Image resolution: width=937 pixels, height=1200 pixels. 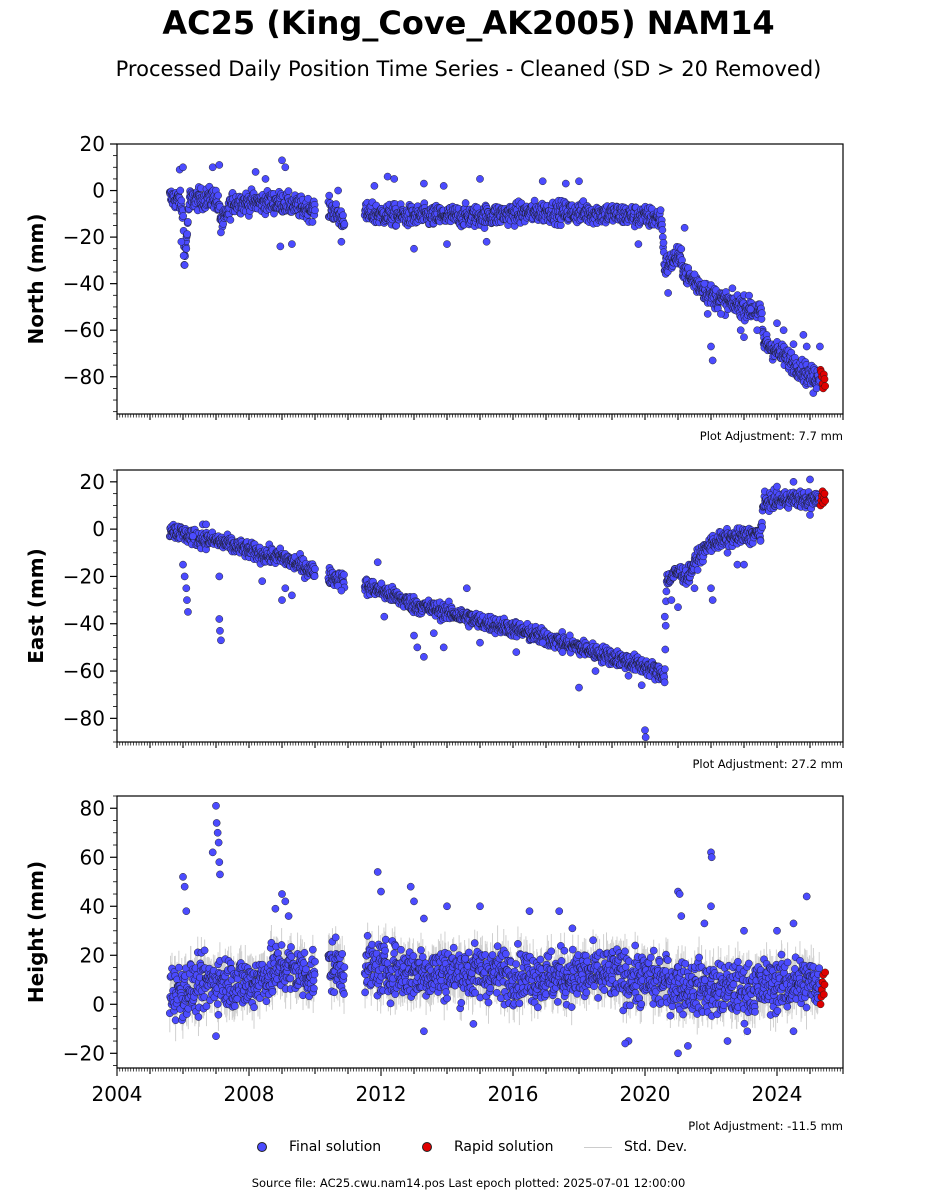 I want to click on chart-title: AC25 (King_Cove_AK2005) NAM14, so click(x=468, y=23).